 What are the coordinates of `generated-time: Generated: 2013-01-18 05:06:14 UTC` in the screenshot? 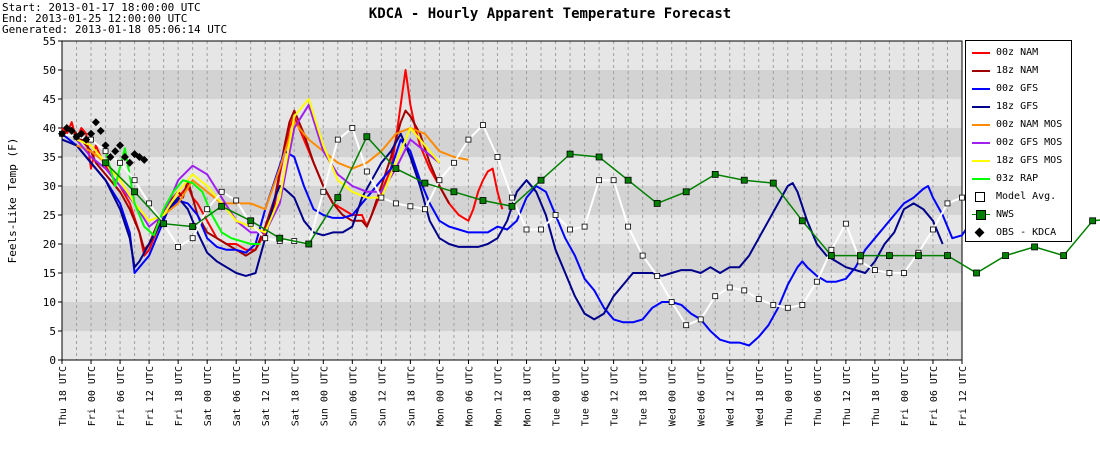 It's located at (115, 29).